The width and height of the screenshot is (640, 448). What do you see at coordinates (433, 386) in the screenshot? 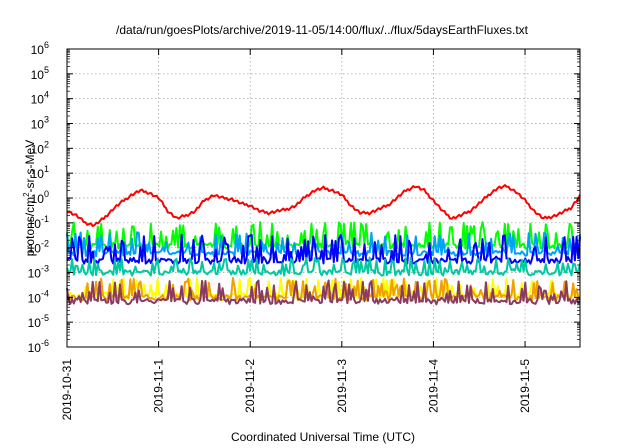
I see `x-tick-label: 2019-11-4` at bounding box center [433, 386].